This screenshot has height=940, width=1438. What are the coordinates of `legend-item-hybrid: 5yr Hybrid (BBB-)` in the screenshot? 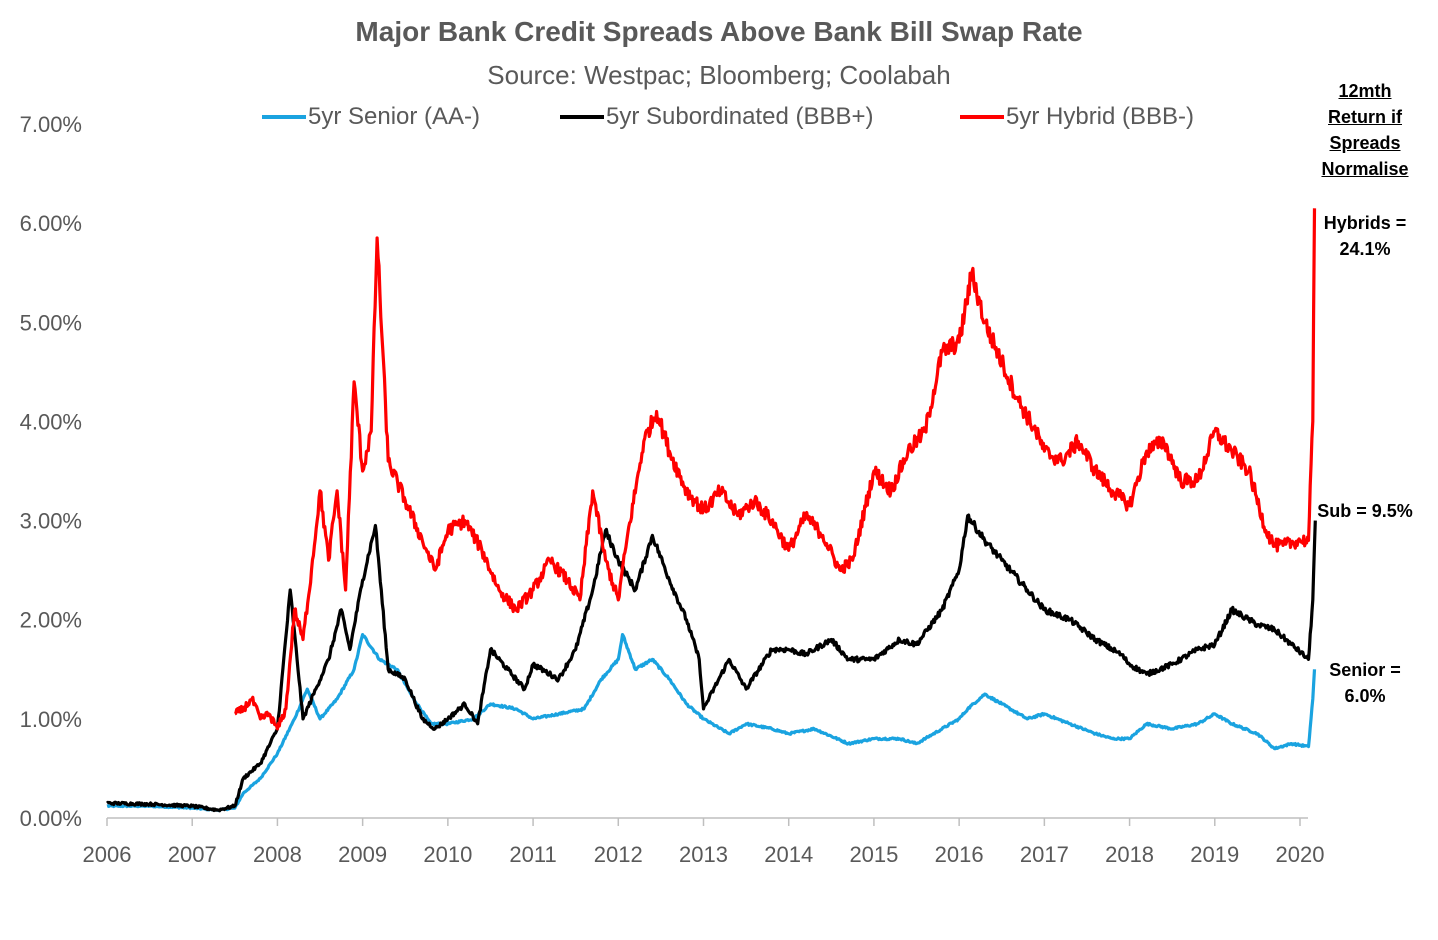 It's located at (1077, 117).